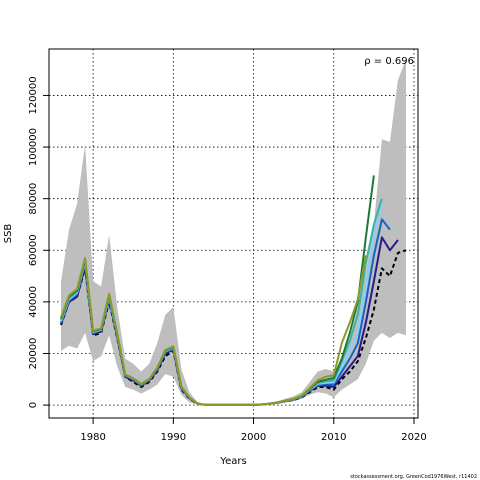  I want to click on x-tick-label: 2020, so click(413, 437).